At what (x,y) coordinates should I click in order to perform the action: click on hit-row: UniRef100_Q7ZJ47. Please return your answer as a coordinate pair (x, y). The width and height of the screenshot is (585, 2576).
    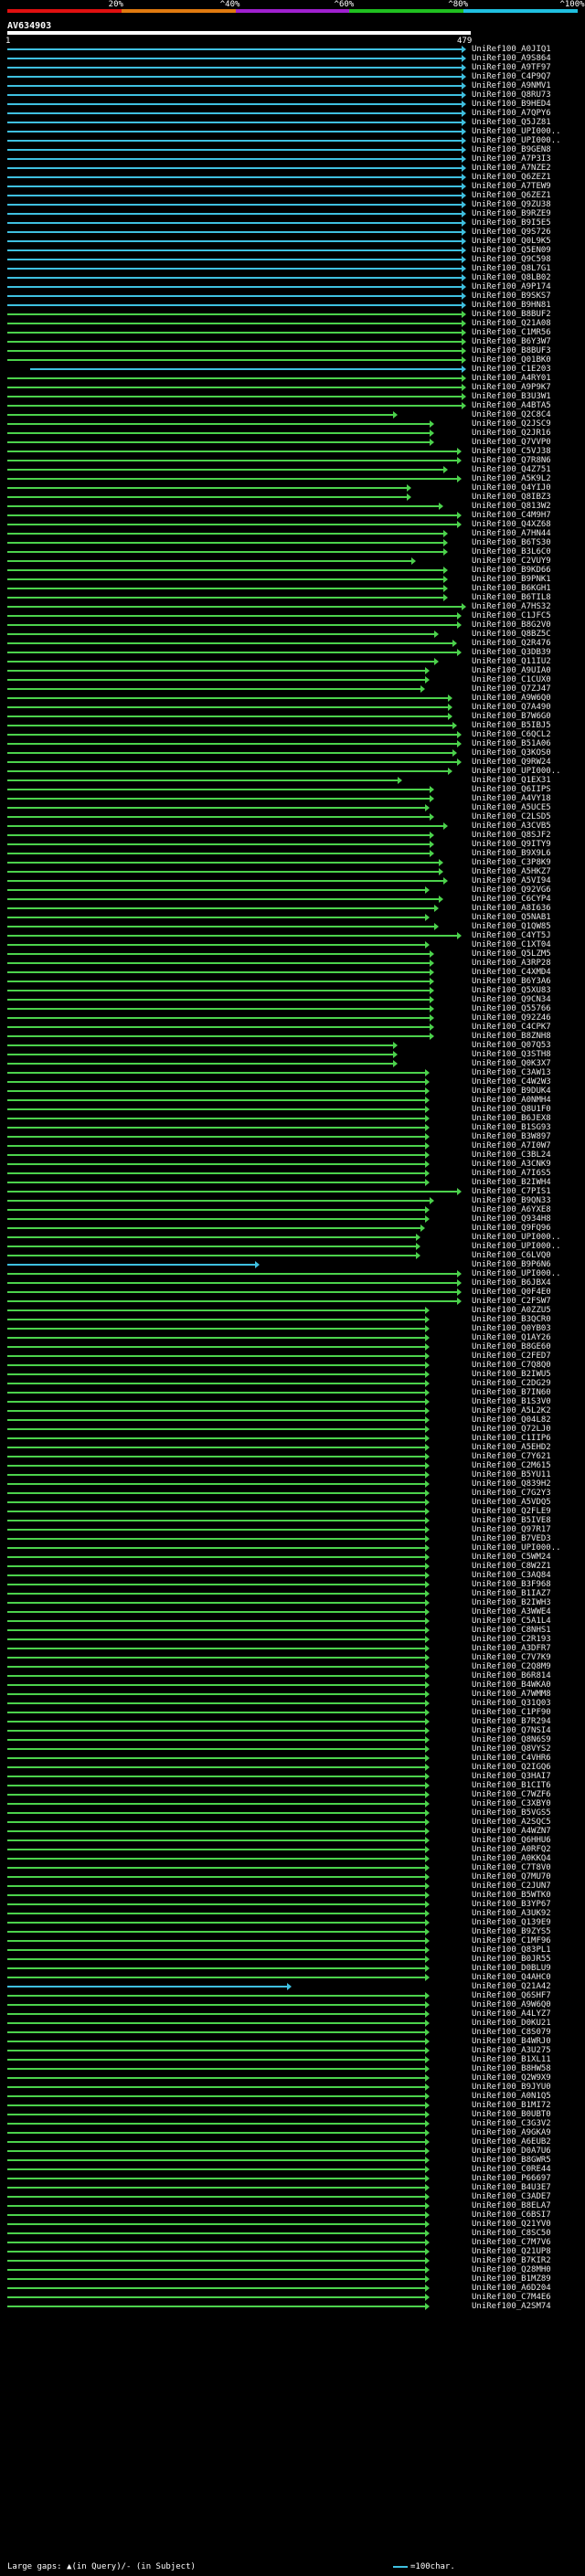
    Looking at the image, I should click on (293, 689).